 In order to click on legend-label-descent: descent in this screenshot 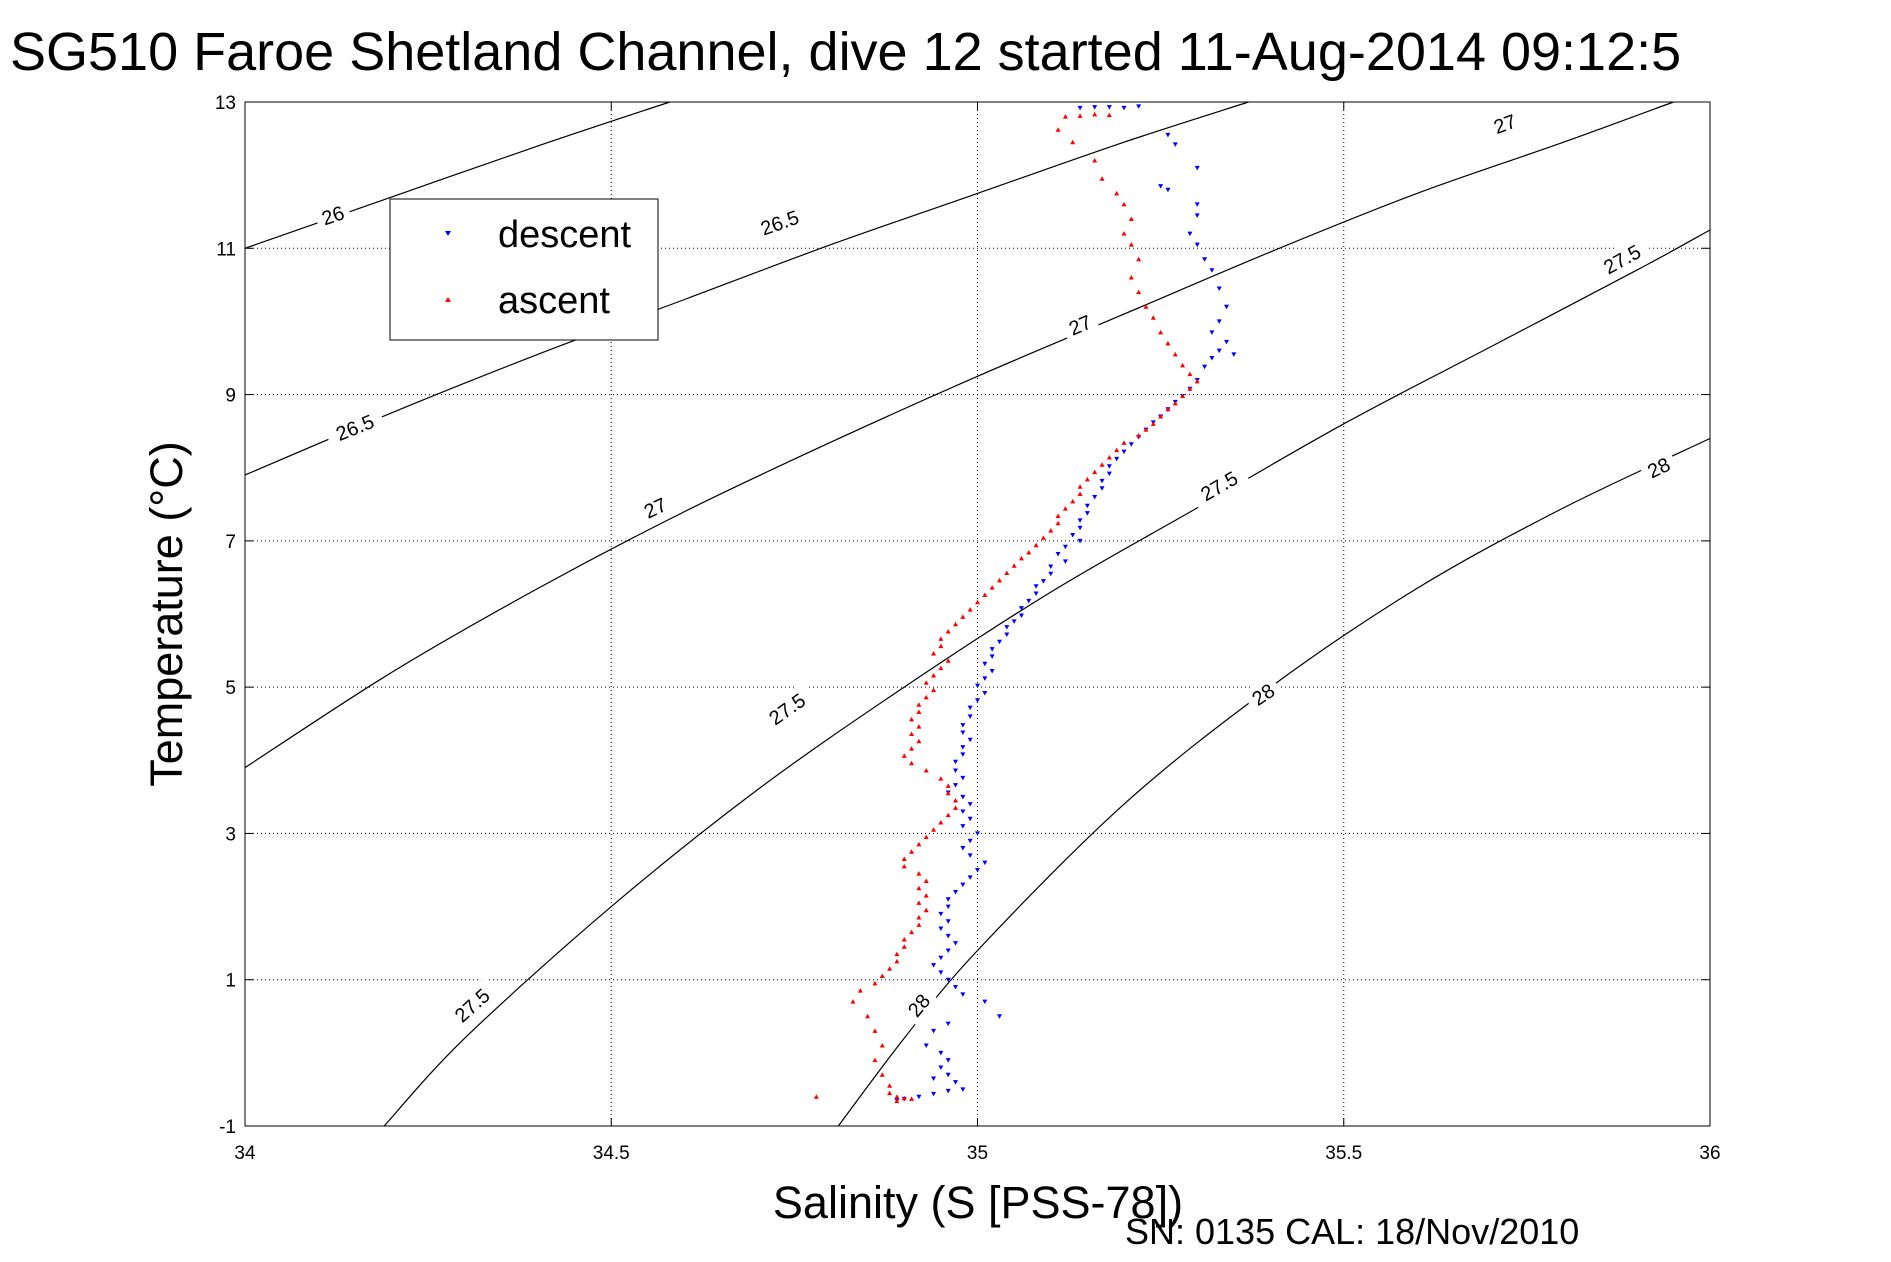, I will do `click(565, 235)`.